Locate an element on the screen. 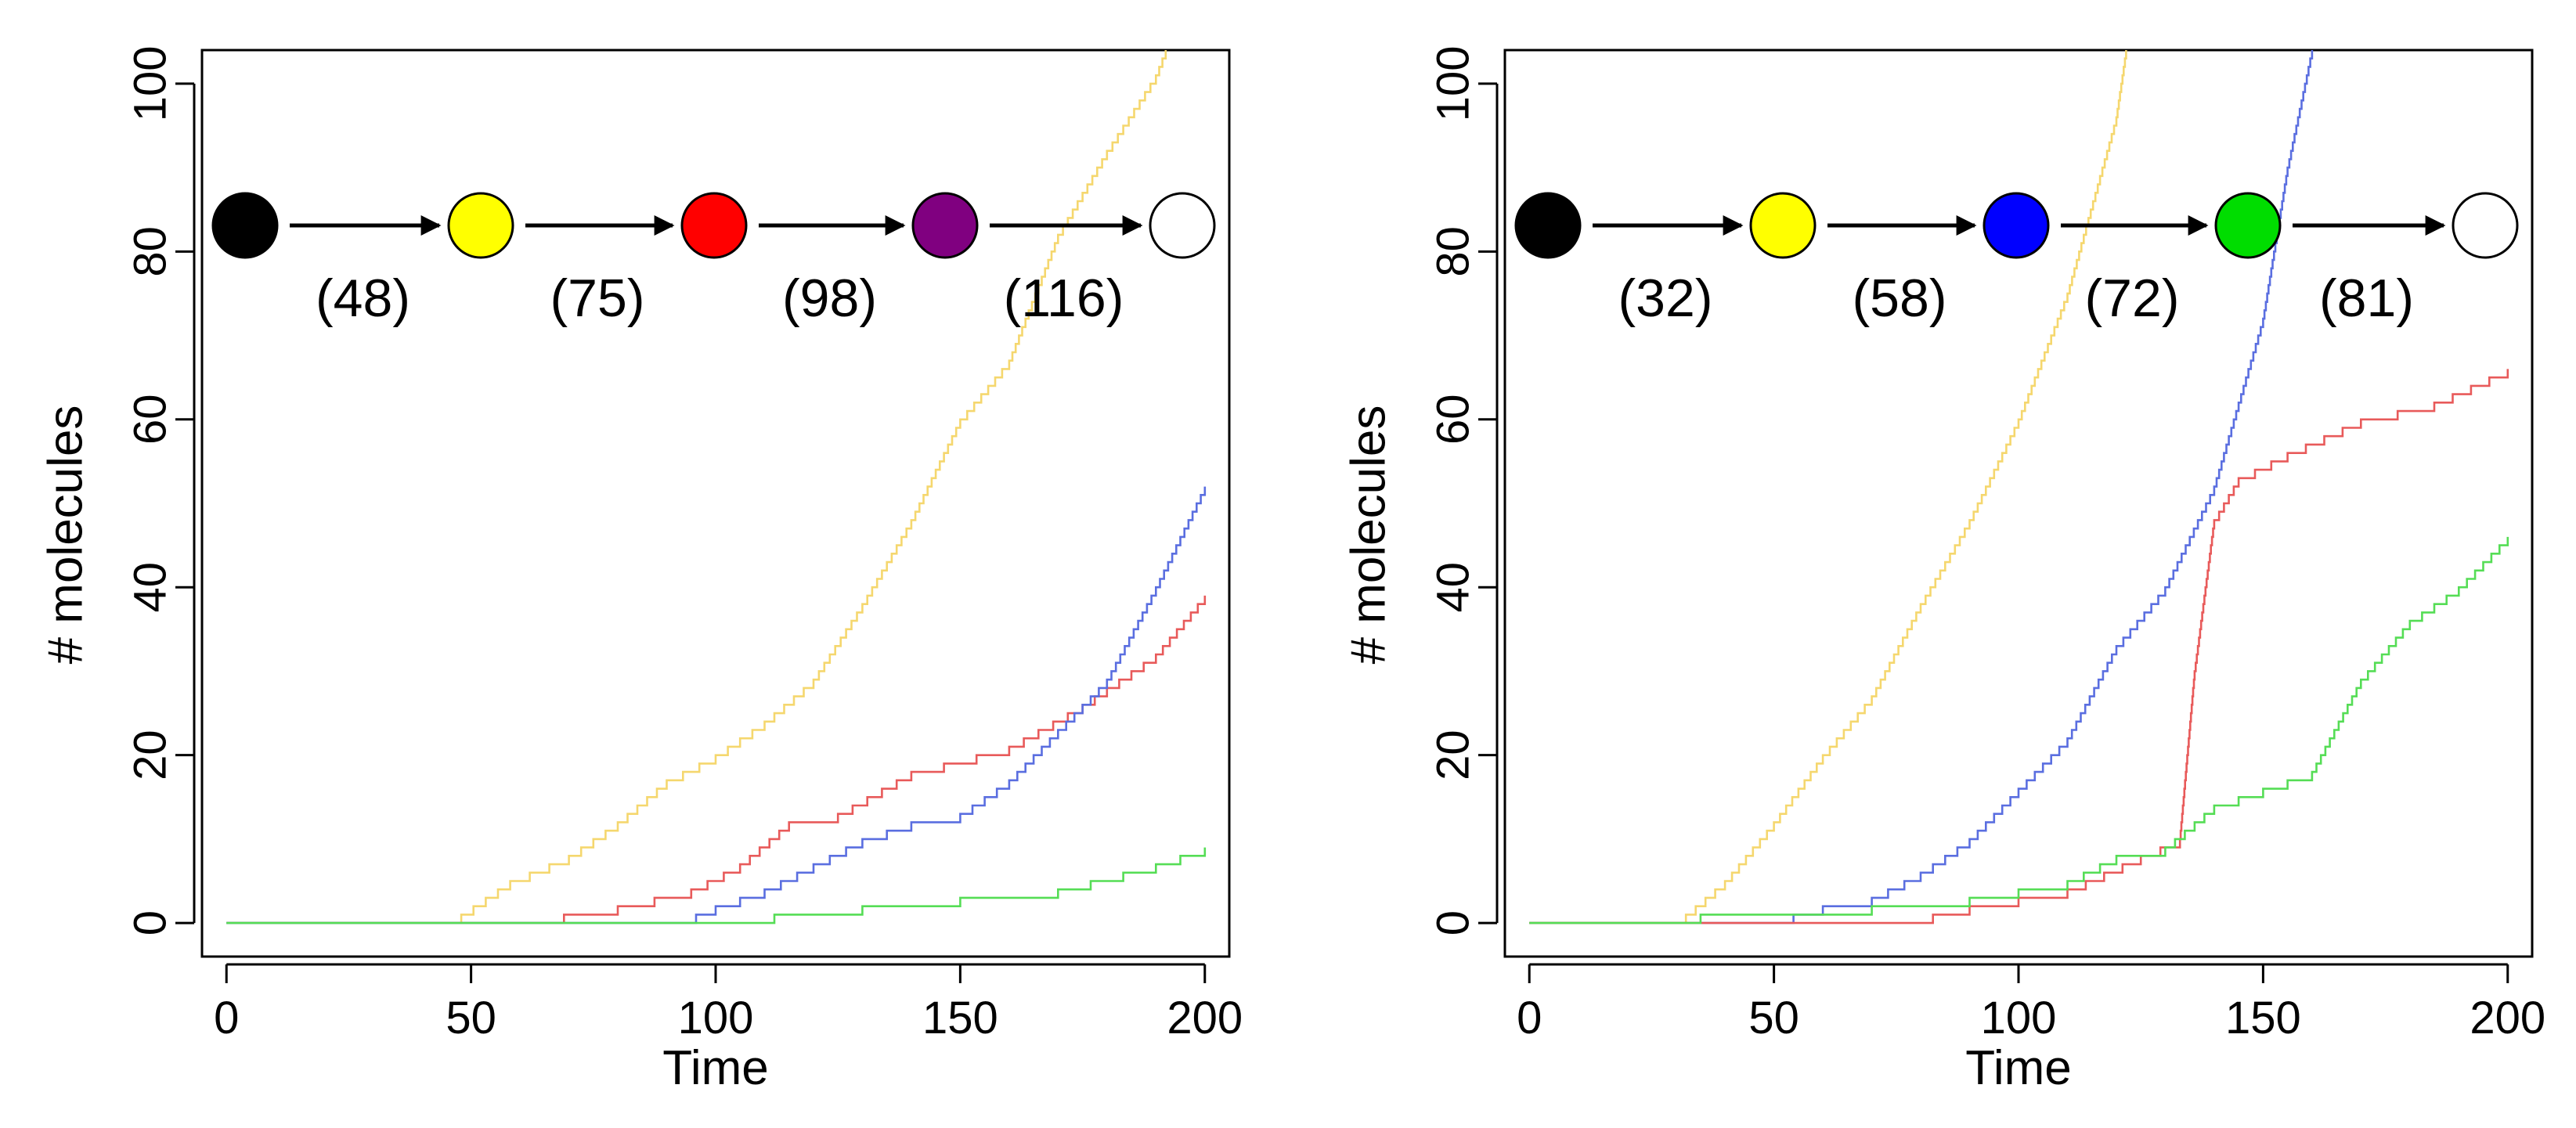 This screenshot has height=1128, width=2576. pathway-node-red is located at coordinates (714, 225).